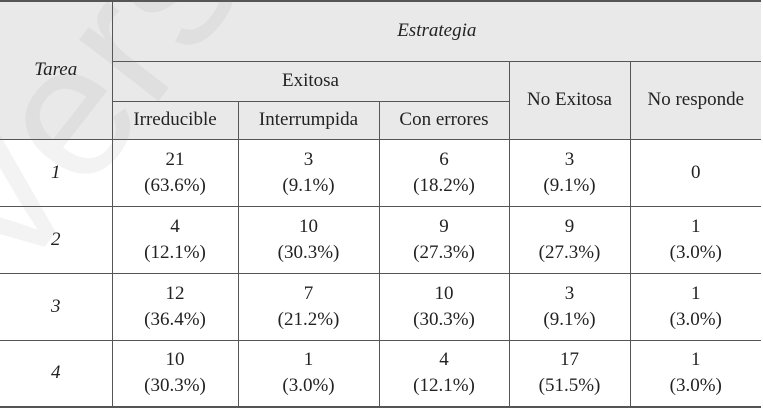 The image size is (763, 409). I want to click on cell-interrumpida: 1 (3.0%), so click(308, 373).